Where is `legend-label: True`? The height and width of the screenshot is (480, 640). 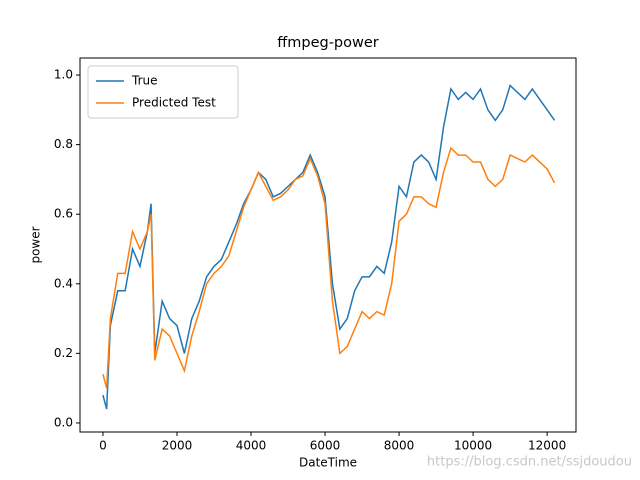
legend-label: True is located at coordinates (144, 81).